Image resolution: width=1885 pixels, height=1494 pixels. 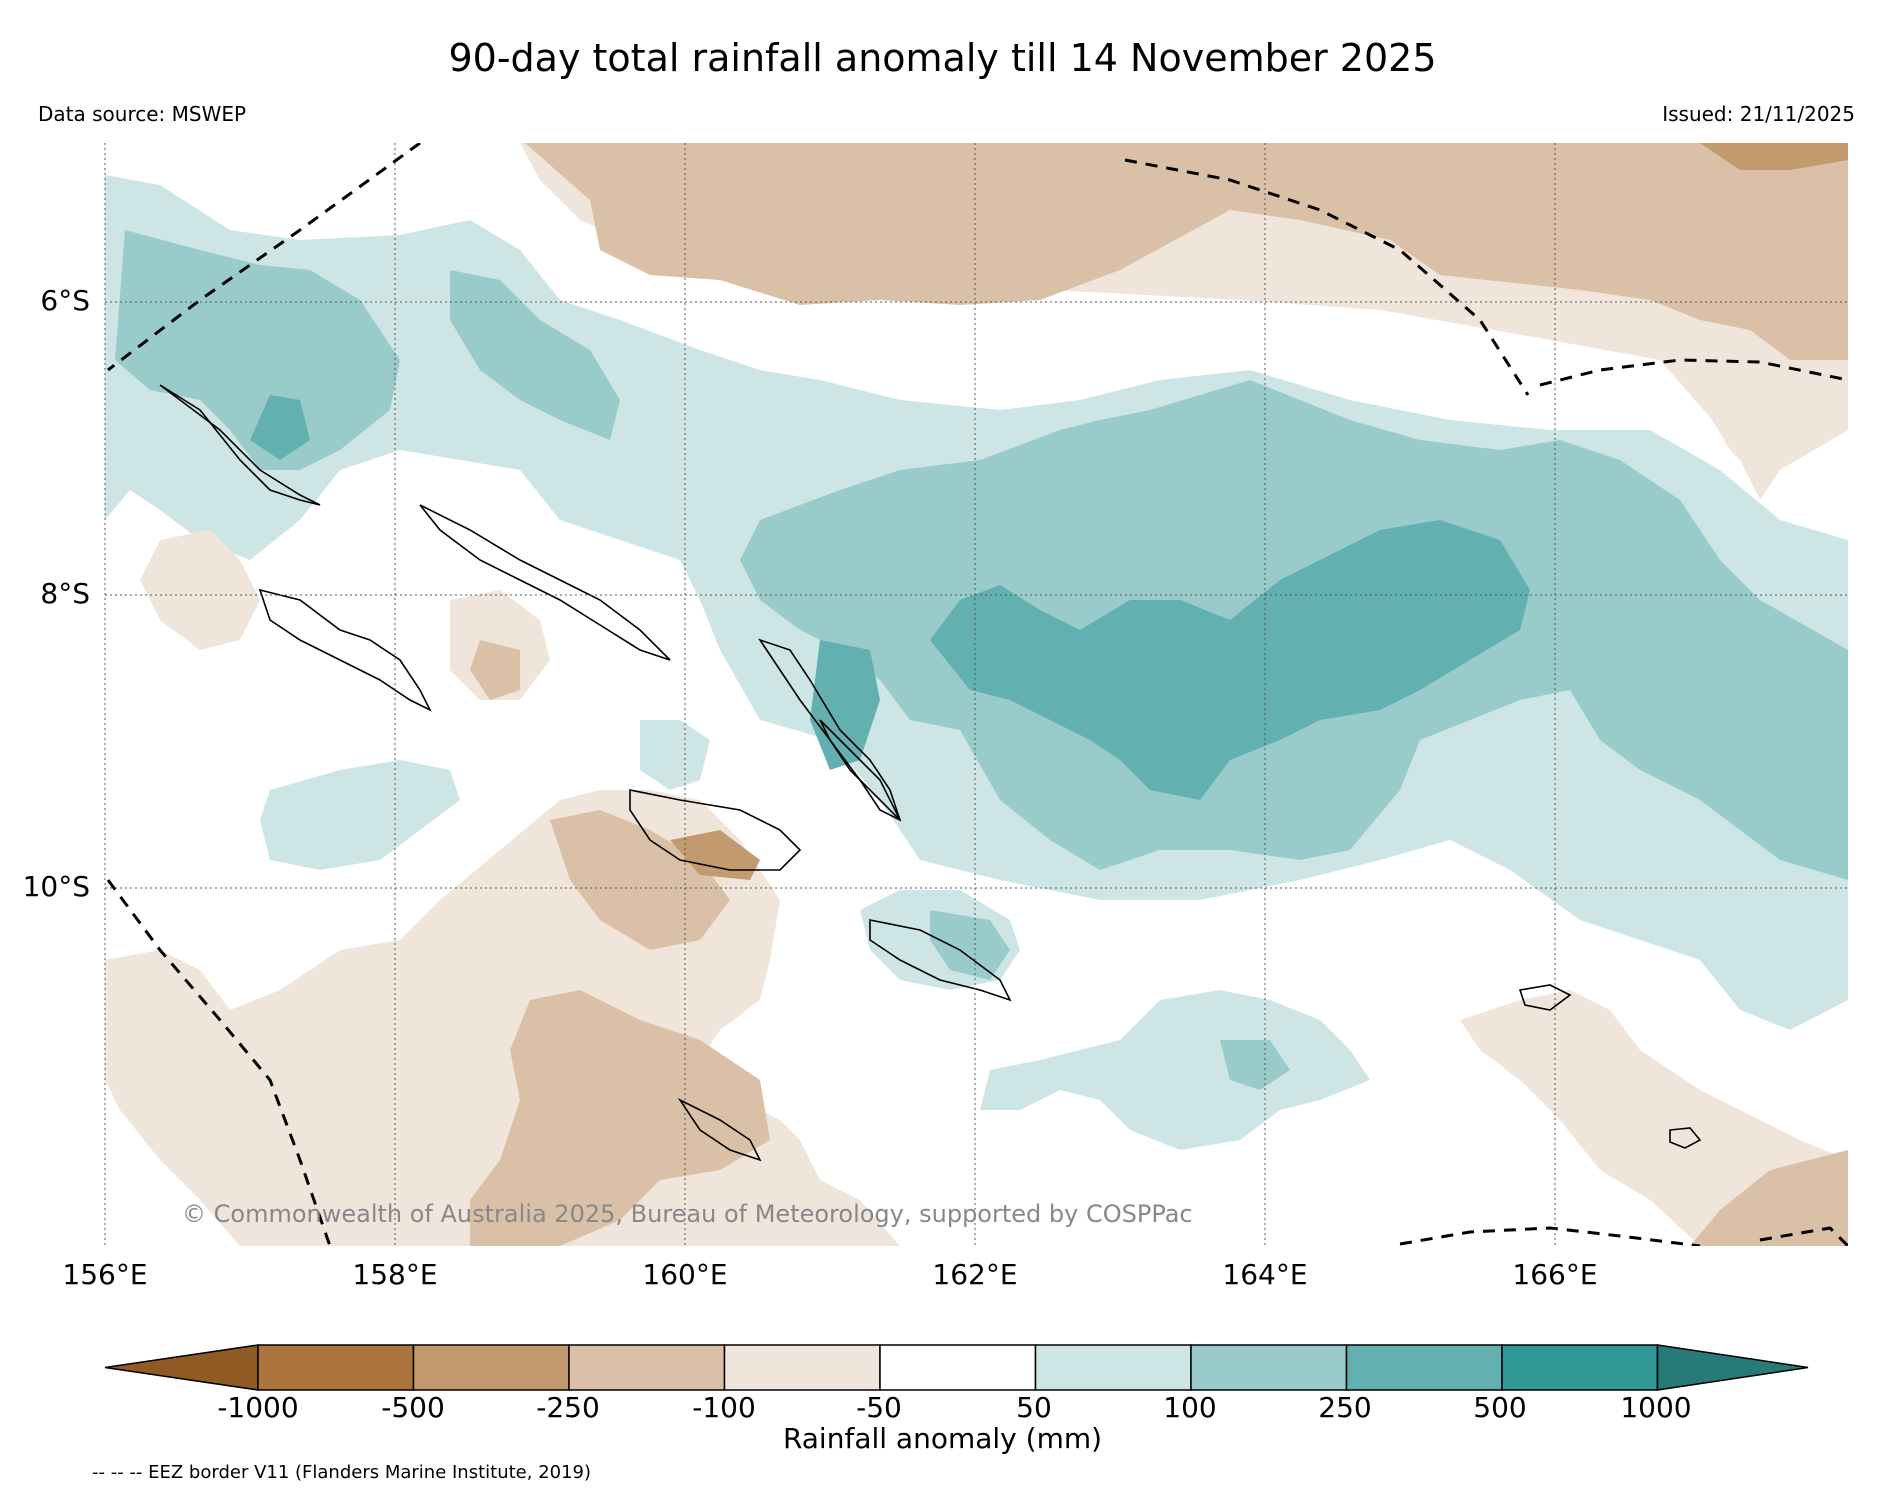 What do you see at coordinates (395, 1274) in the screenshot?
I see `lon-label-158: 158°E` at bounding box center [395, 1274].